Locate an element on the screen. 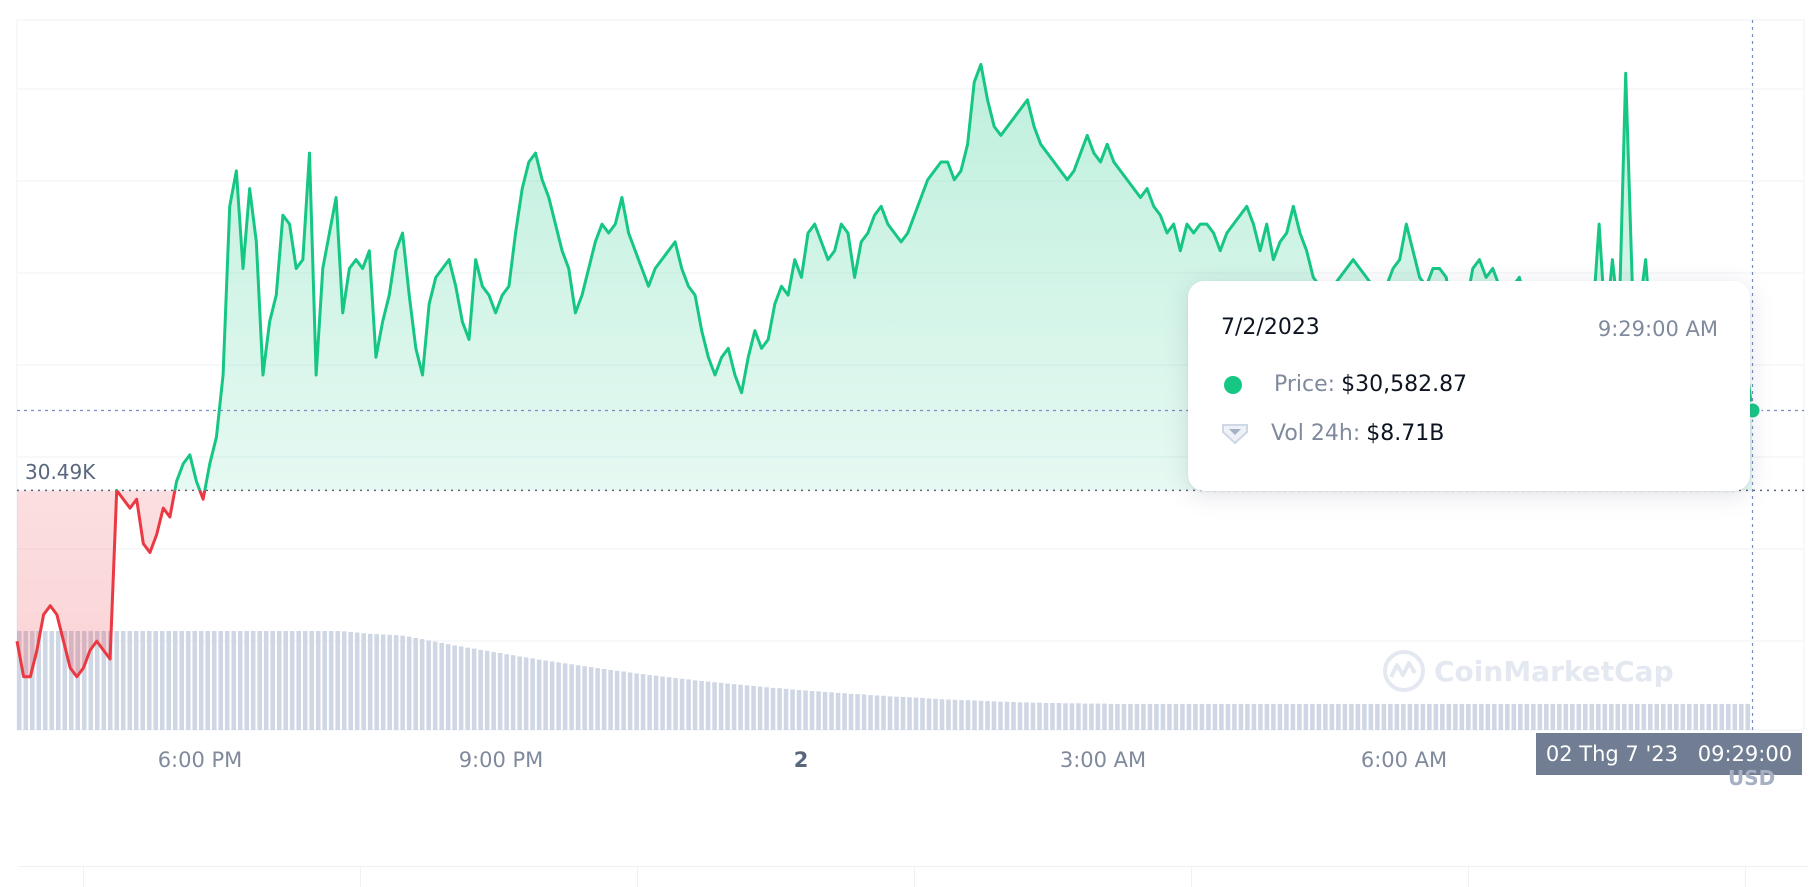 The height and width of the screenshot is (887, 1820). tooltip-price-label: Price: is located at coordinates (1305, 384).